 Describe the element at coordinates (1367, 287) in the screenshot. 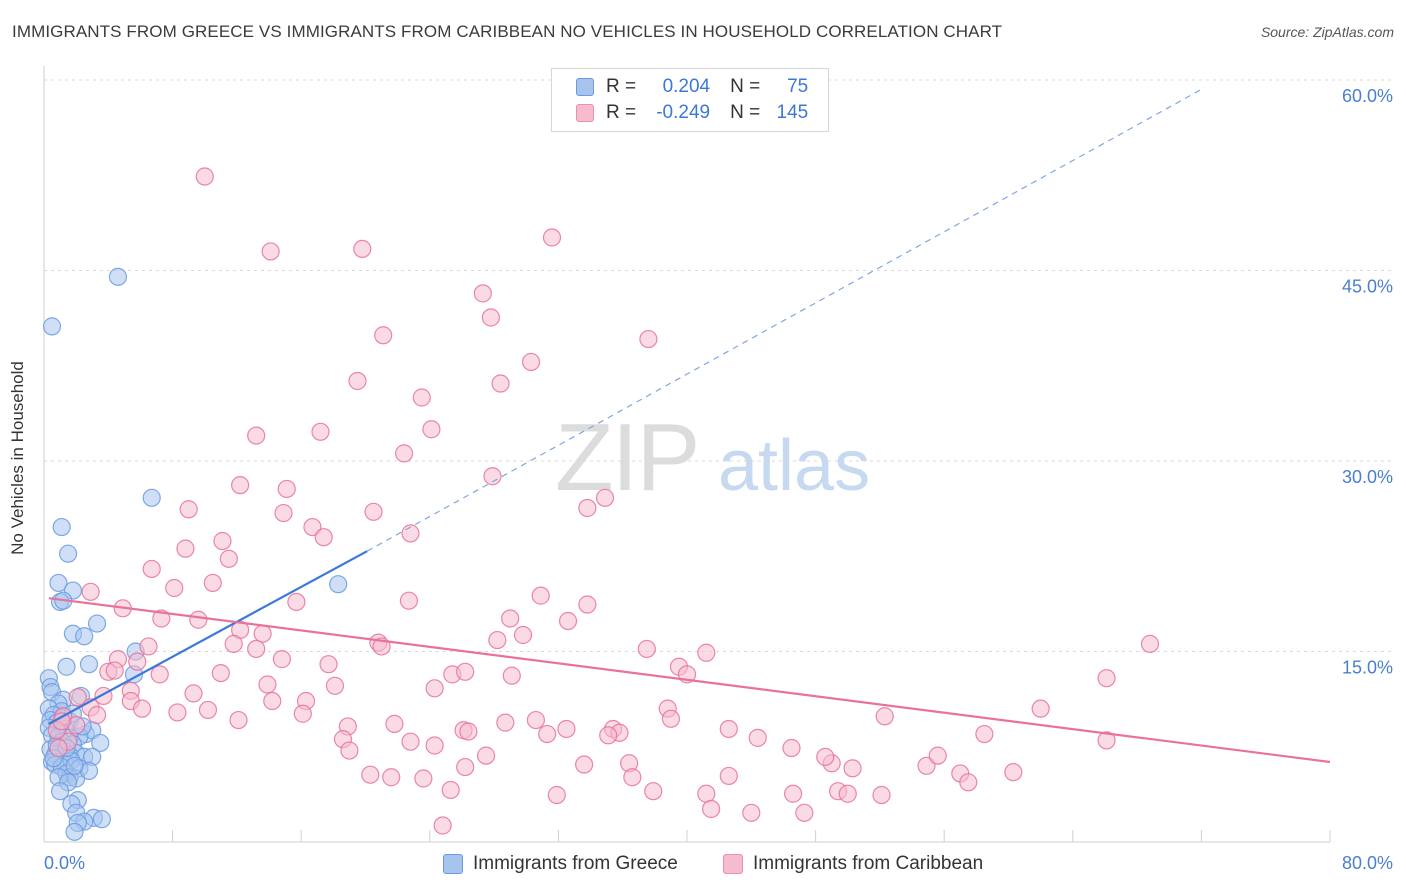

I see `y-tick-label: 45.0%` at that location.